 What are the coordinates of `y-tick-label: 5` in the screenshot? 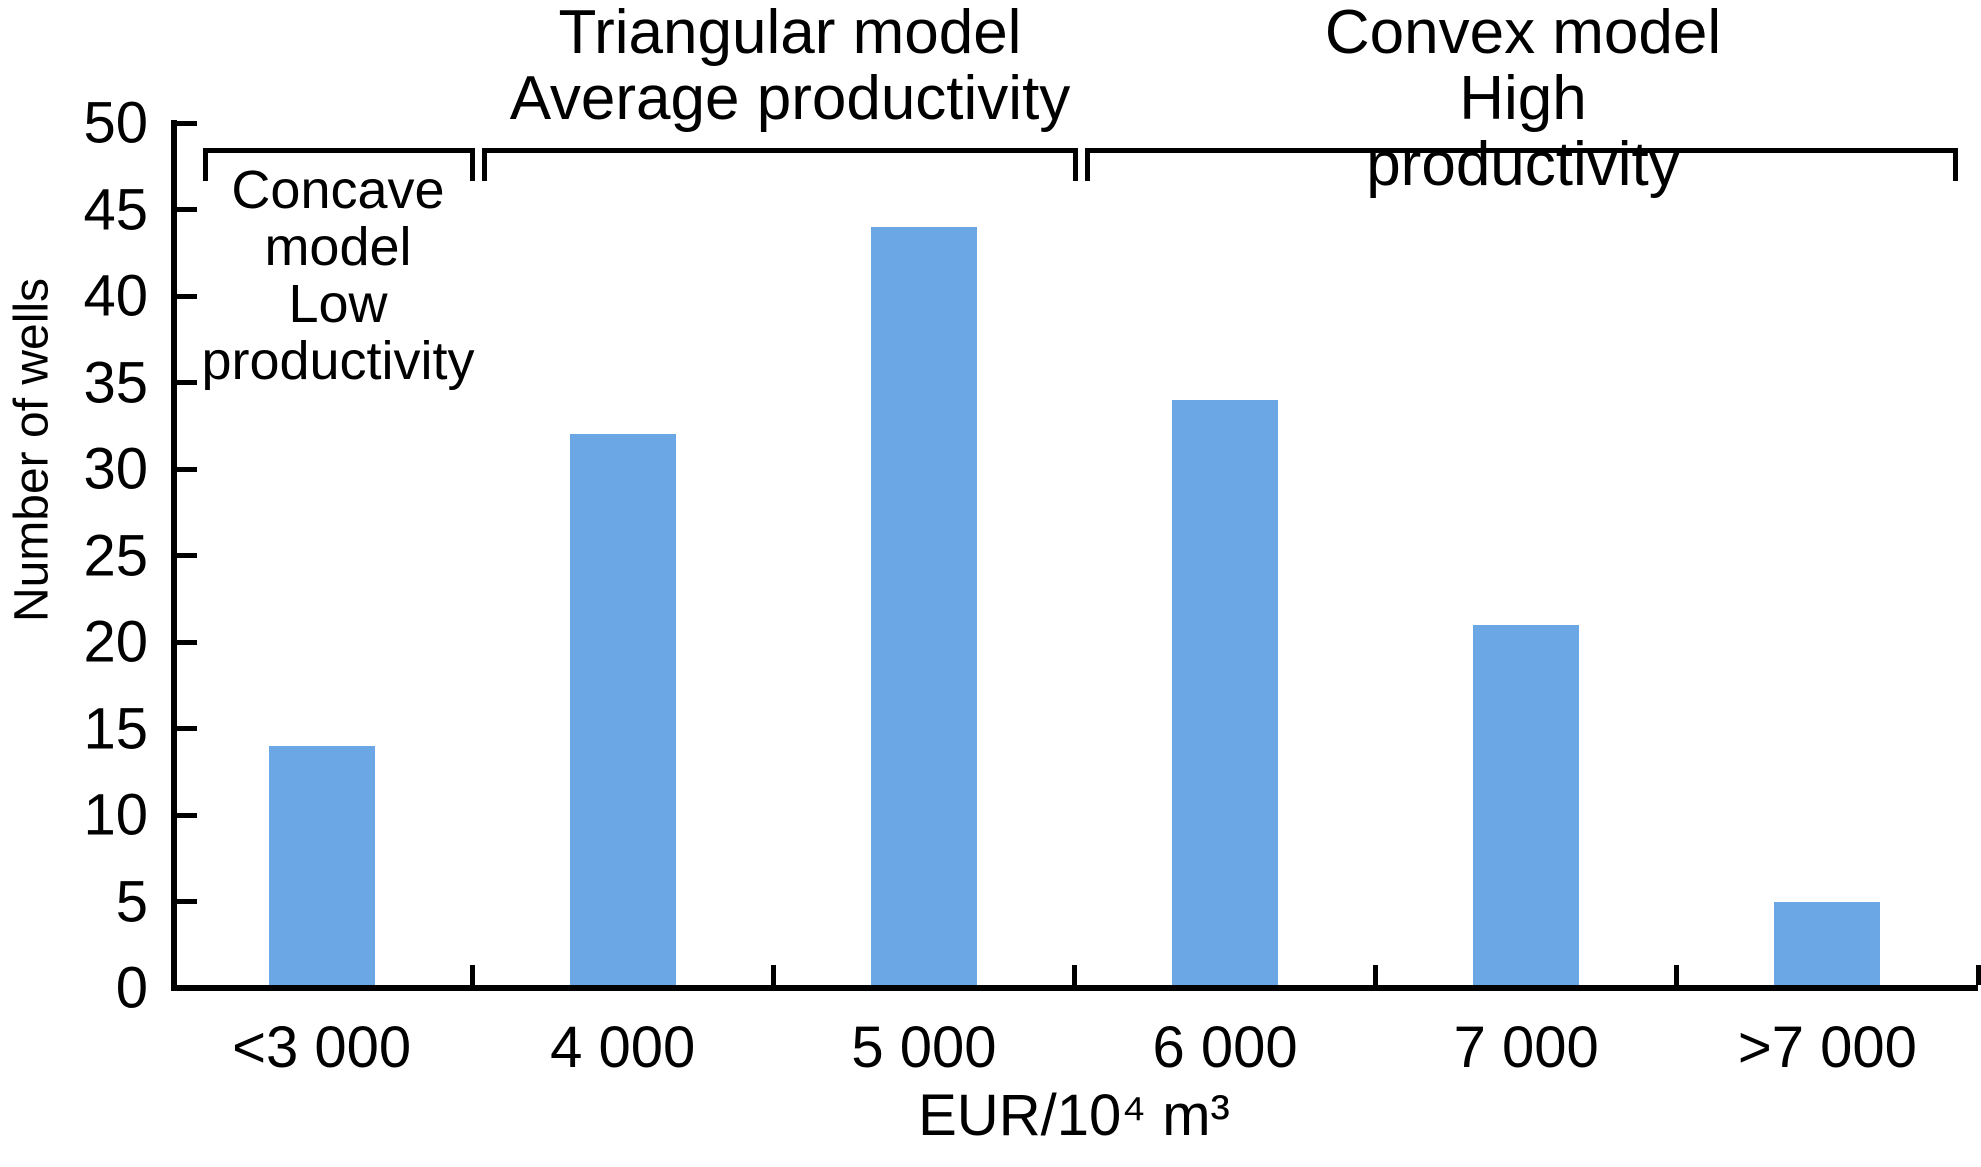 It's located at (131, 901).